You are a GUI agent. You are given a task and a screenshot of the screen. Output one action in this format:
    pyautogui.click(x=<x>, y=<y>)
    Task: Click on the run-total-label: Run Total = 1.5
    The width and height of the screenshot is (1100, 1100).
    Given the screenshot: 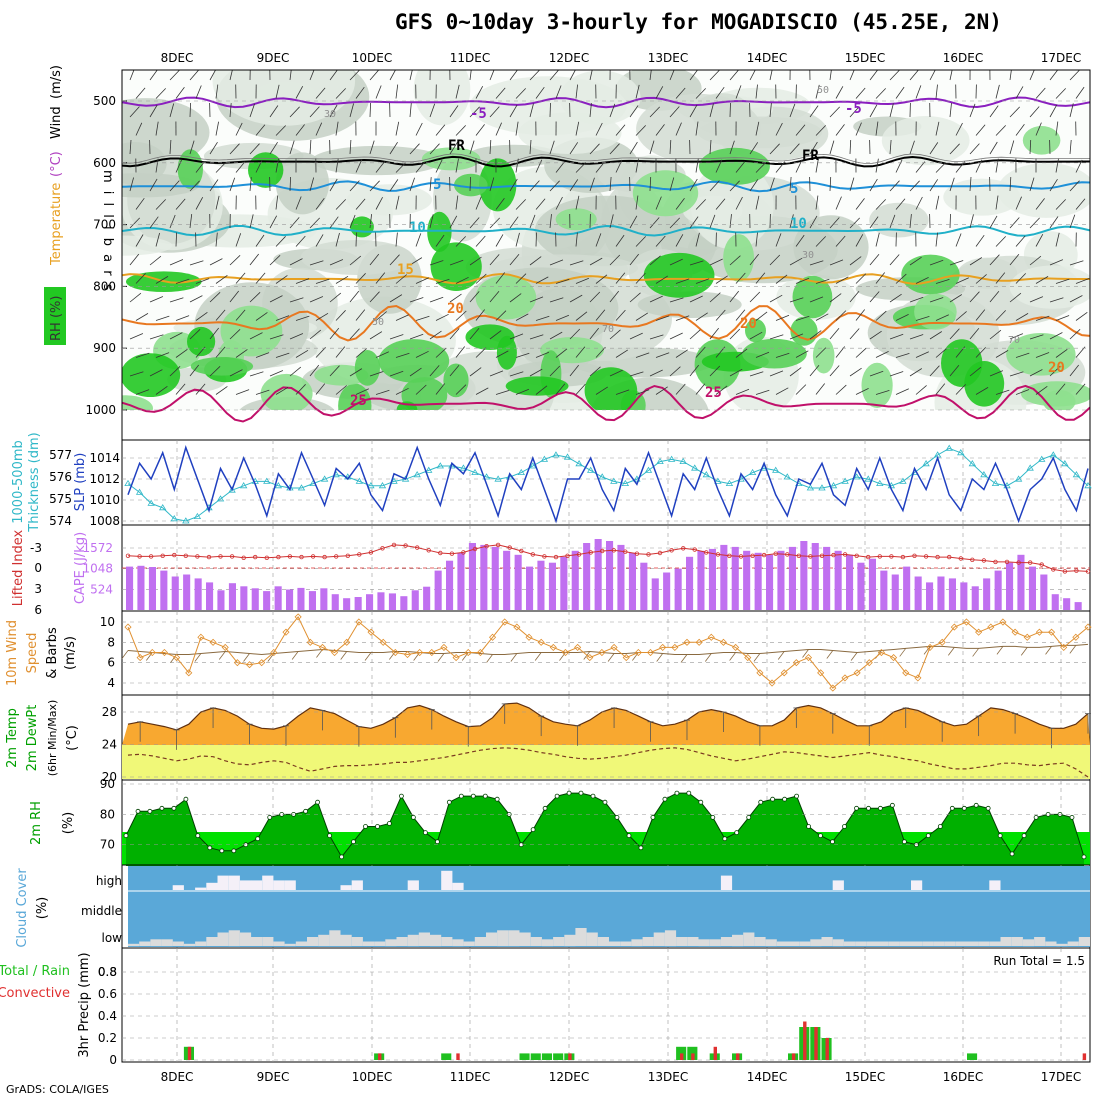 What is the action you would take?
    pyautogui.click(x=1039, y=961)
    